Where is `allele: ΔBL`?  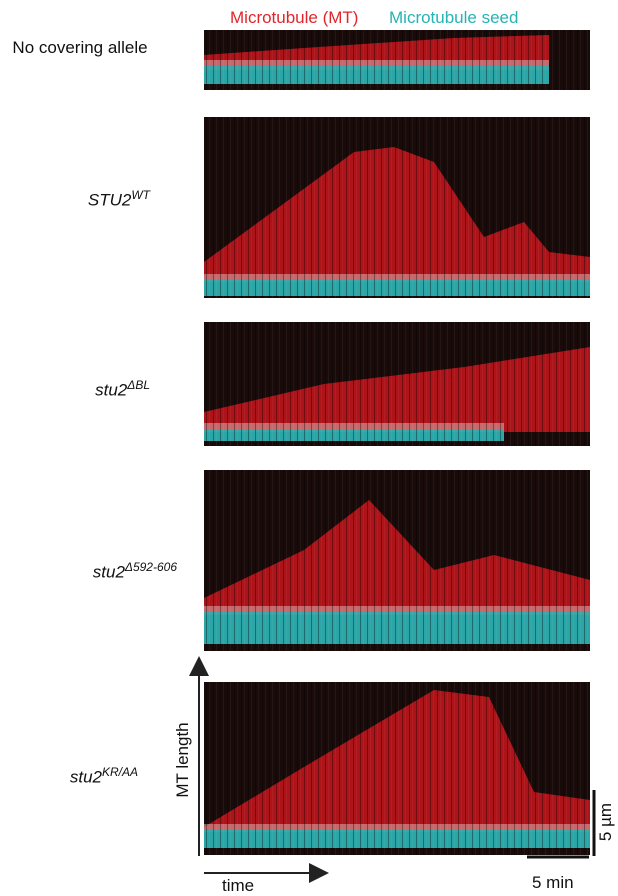 allele: ΔBL is located at coordinates (138, 385).